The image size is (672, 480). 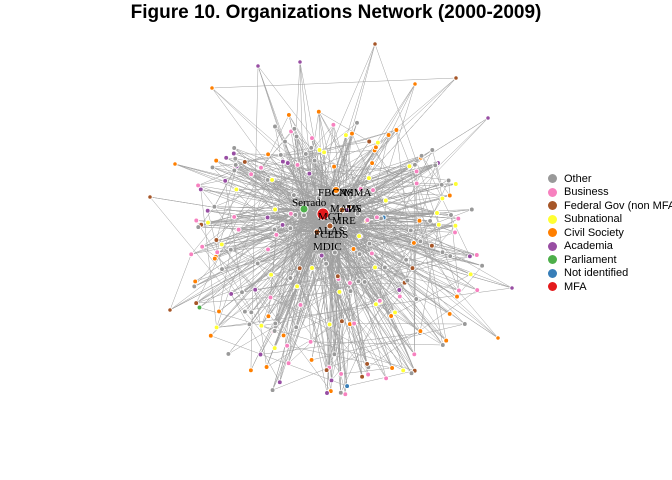 I want to click on legend-label: MFA, so click(x=575, y=286).